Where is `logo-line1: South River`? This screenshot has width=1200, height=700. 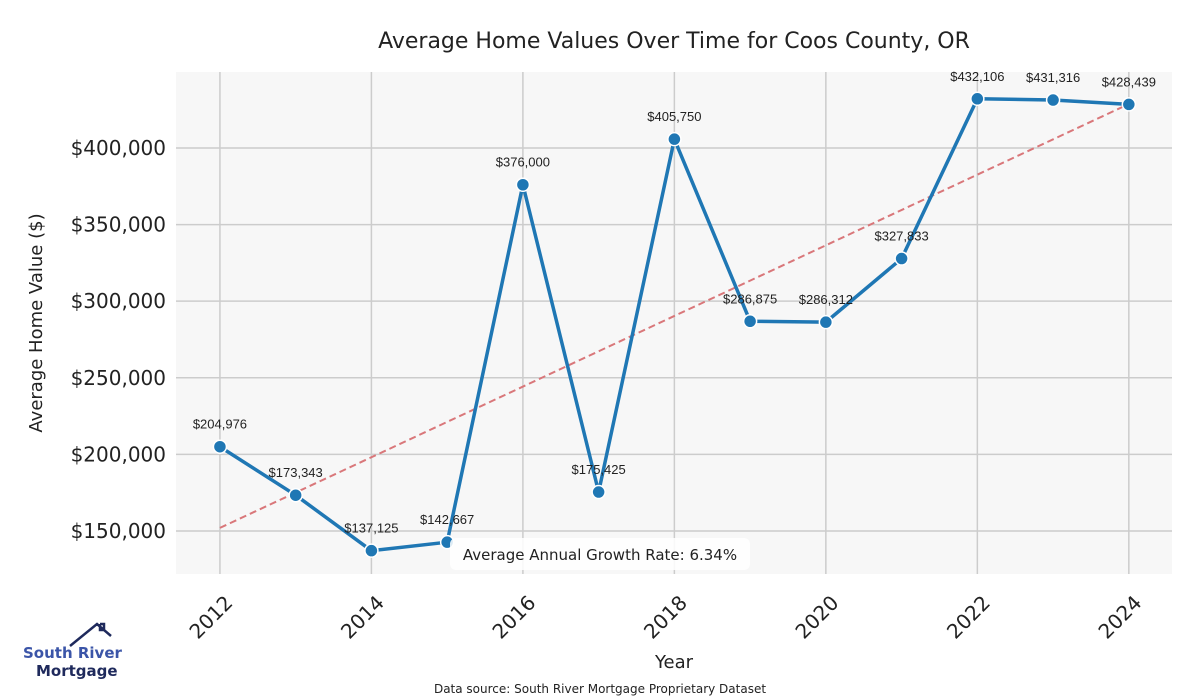 logo-line1: South River is located at coordinates (73, 653).